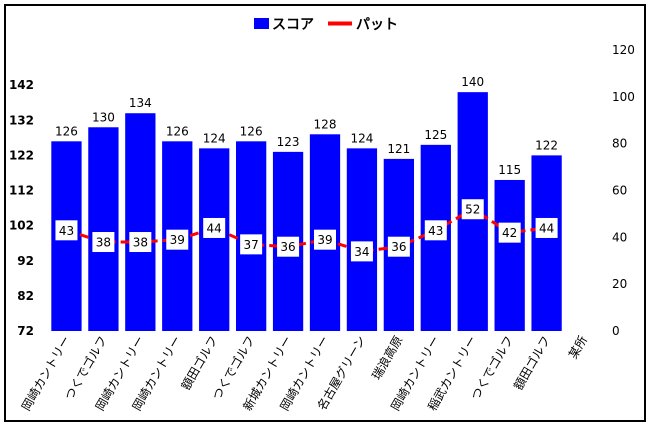 The height and width of the screenshot is (424, 650). I want to click on putt-label-10: 43, so click(435, 231).